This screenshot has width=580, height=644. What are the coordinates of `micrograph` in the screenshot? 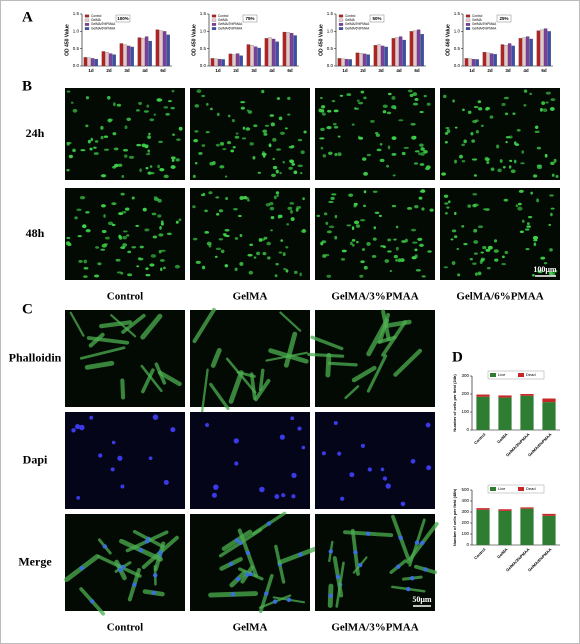 It's located at (500, 134).